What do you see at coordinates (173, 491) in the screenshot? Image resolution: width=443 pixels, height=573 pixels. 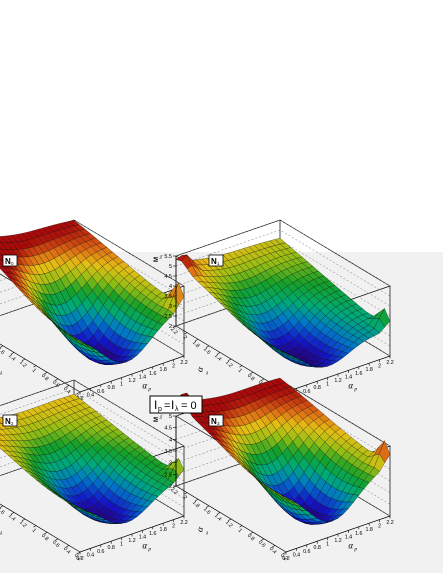 I see `y-tick-label: 2.2` at bounding box center [173, 491].